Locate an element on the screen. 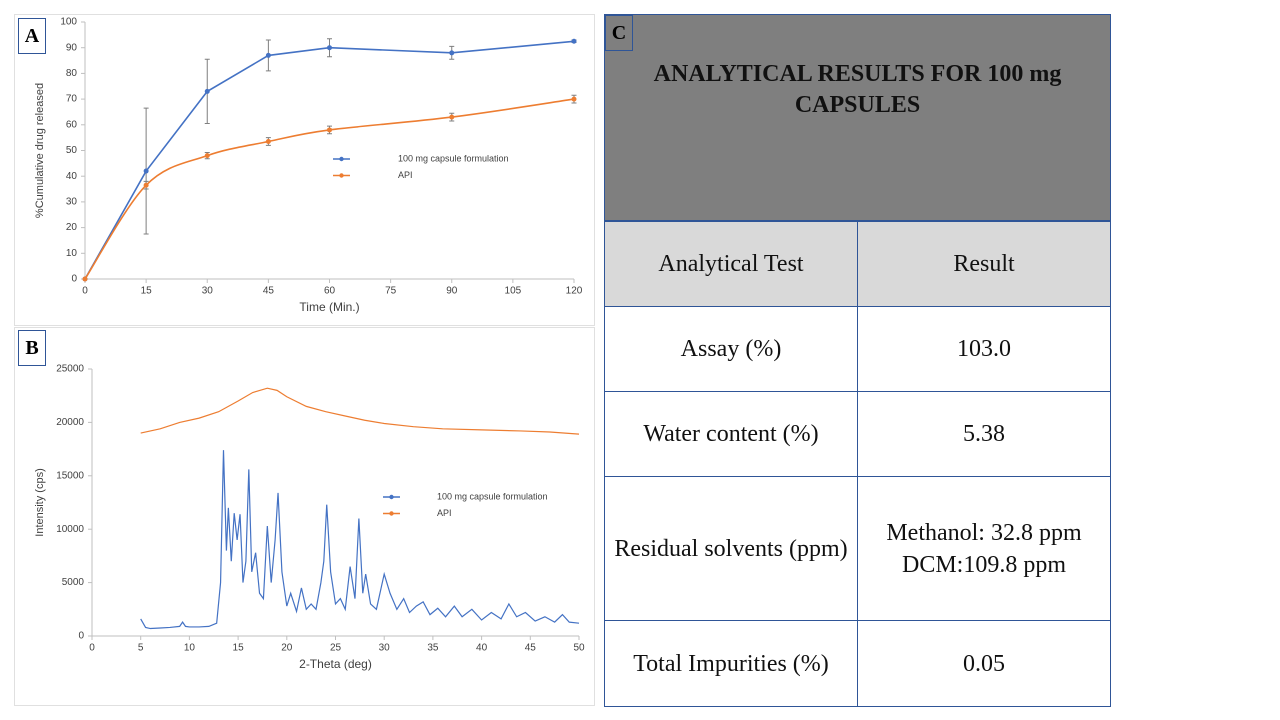 Image resolution: width=1280 pixels, height=720 pixels. x-tick-label: 25 is located at coordinates (336, 648).